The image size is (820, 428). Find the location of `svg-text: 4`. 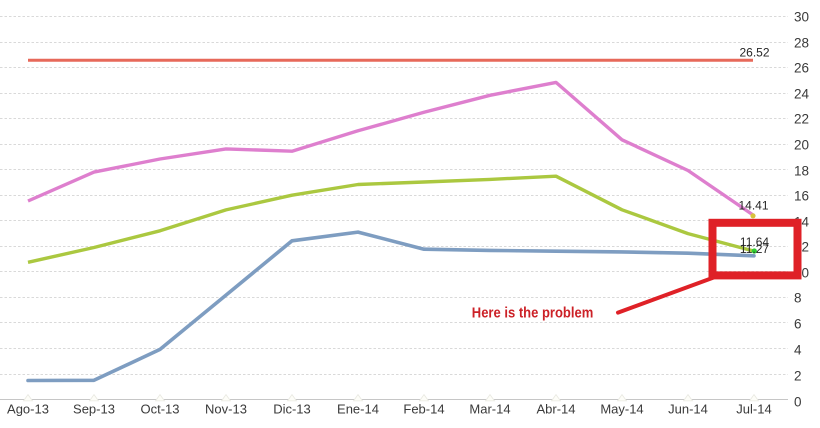

svg-text: 4 is located at coordinates (798, 350).